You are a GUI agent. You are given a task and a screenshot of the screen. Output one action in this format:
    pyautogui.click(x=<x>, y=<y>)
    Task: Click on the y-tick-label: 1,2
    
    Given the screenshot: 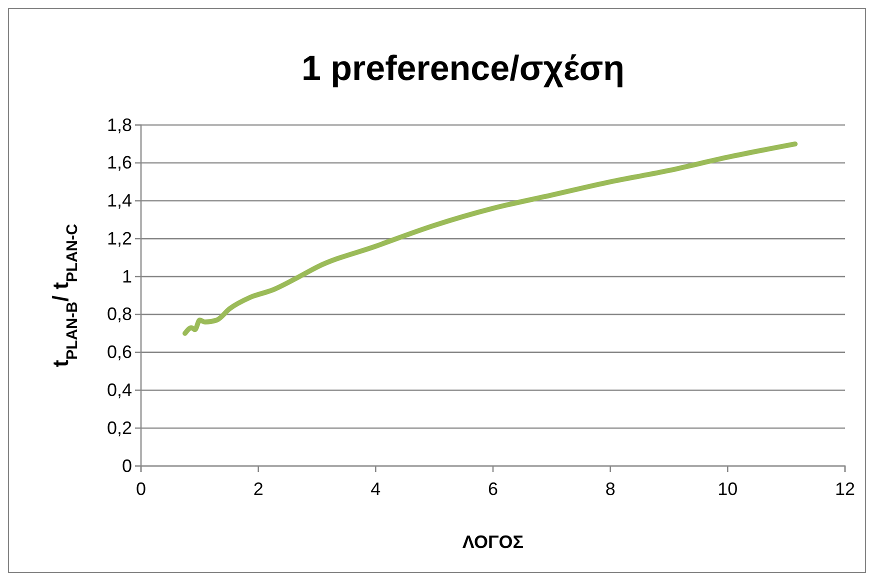 What is the action you would take?
    pyautogui.click(x=119, y=238)
    